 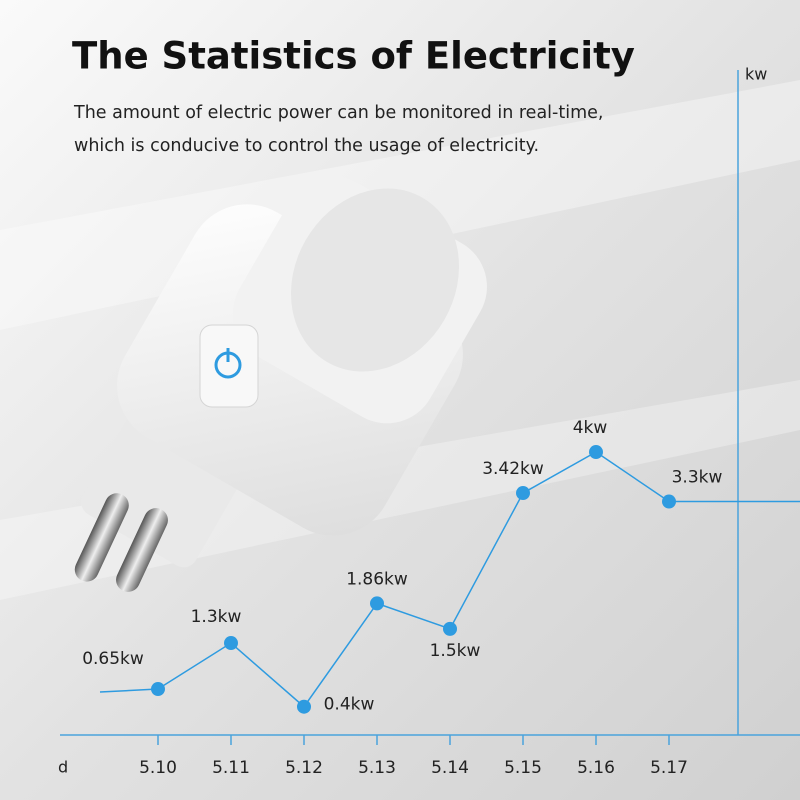 What do you see at coordinates (377, 579) in the screenshot?
I see `data-label: 1.86kw` at bounding box center [377, 579].